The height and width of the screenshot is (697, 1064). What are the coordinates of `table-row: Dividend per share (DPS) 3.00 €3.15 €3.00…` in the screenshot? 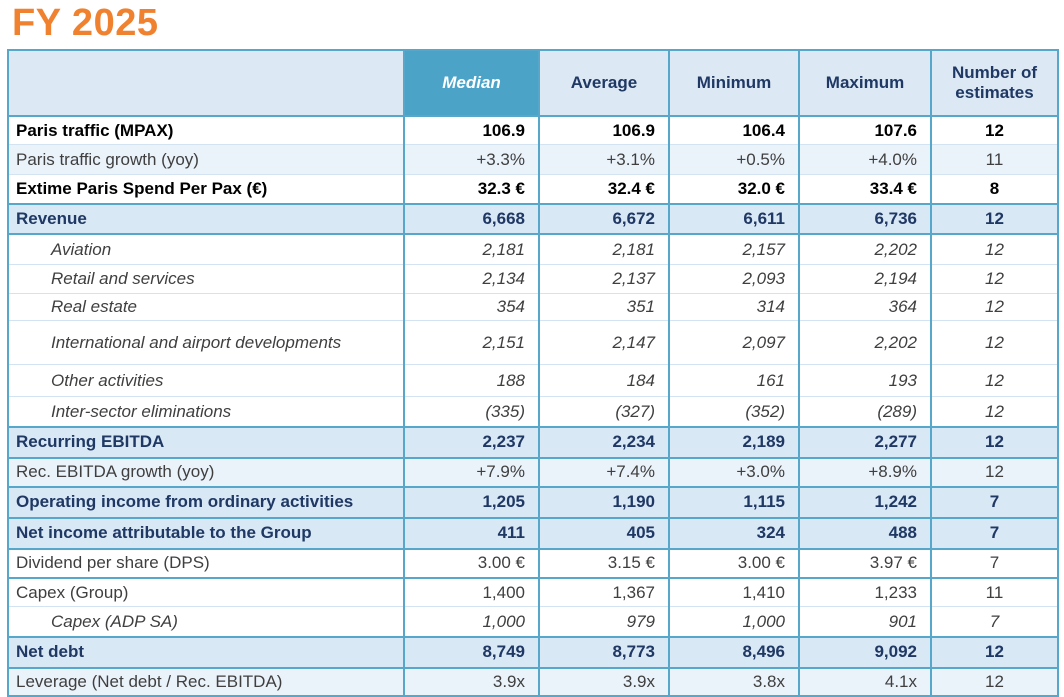 It's located at (533, 562).